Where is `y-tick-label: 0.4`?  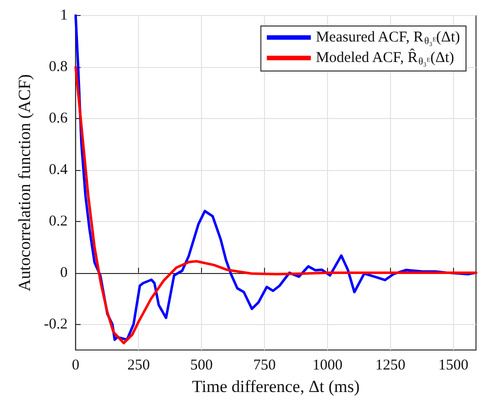 y-tick-label: 0.4 is located at coordinates (58, 170).